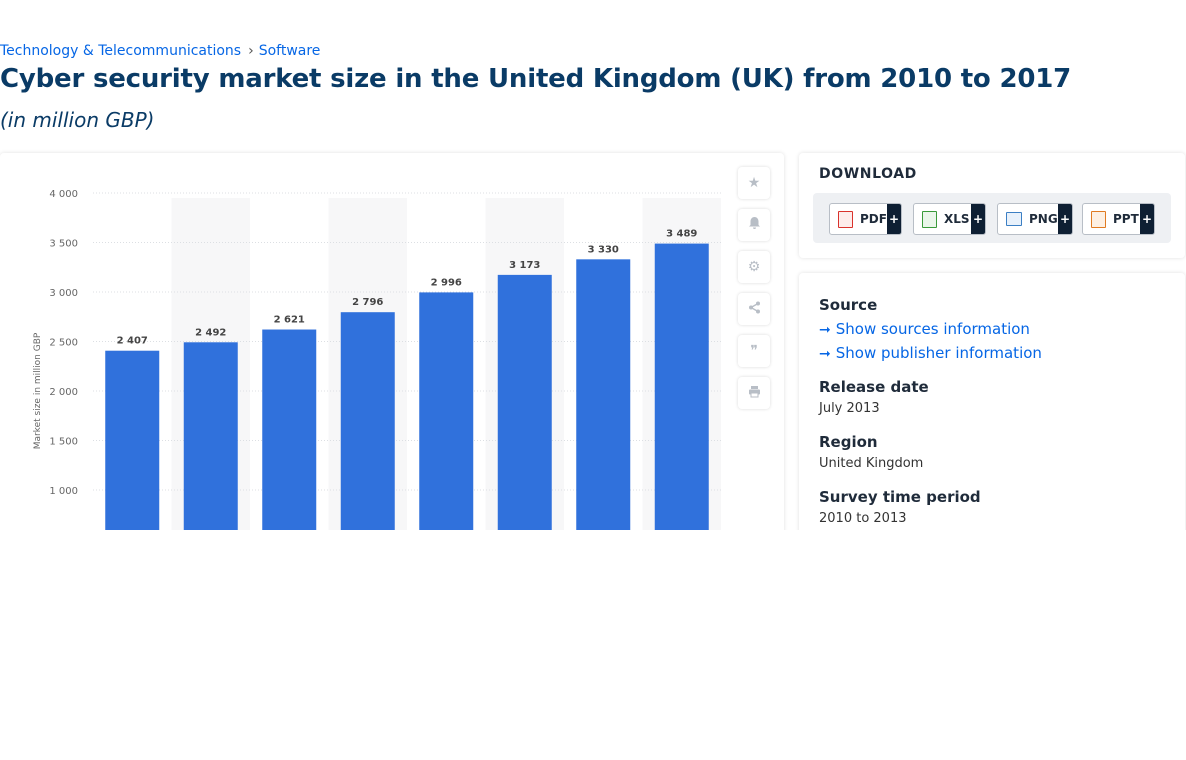 The image size is (1186, 760). I want to click on y-tick-label: 4 000, so click(63, 194).